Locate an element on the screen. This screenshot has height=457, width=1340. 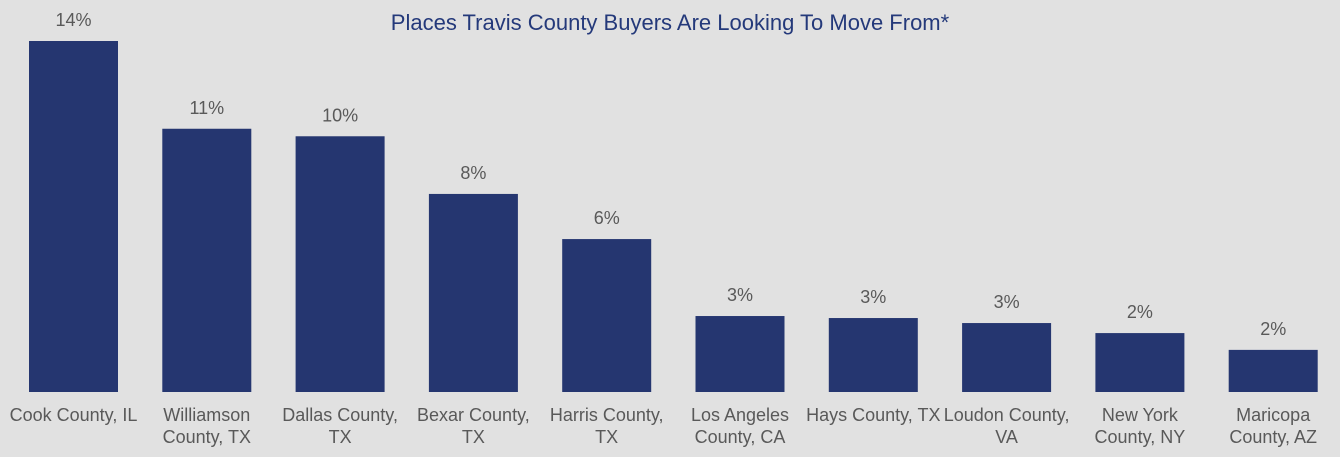
x-tick-label: Harris County, TX is located at coordinates (606, 426).